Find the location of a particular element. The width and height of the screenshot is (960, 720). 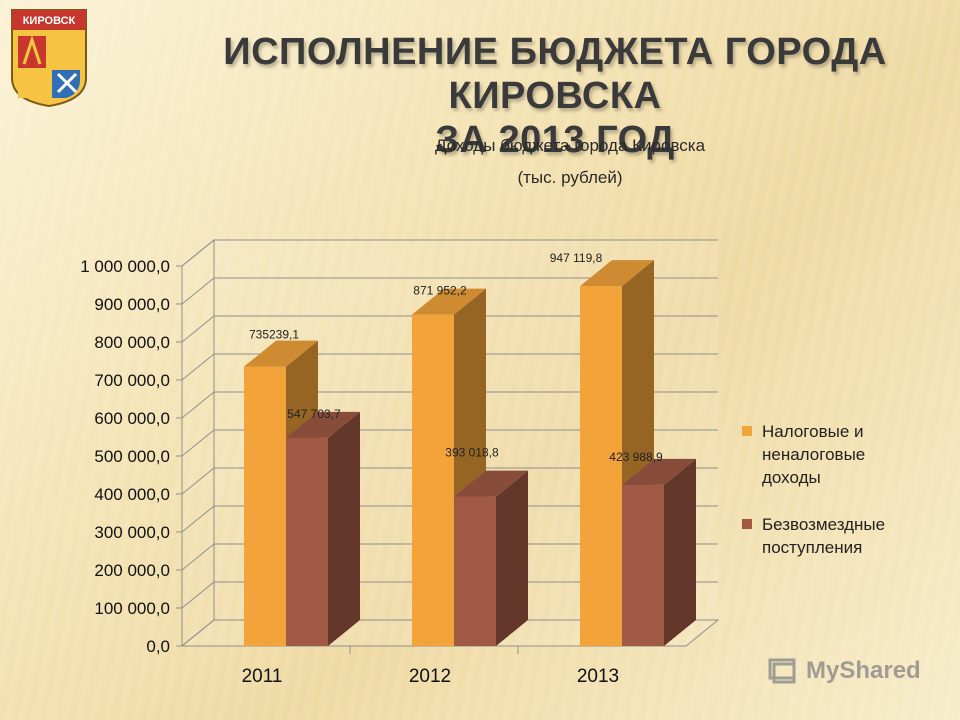

data-label-2013-s0: 947 119,8 is located at coordinates (576, 258).